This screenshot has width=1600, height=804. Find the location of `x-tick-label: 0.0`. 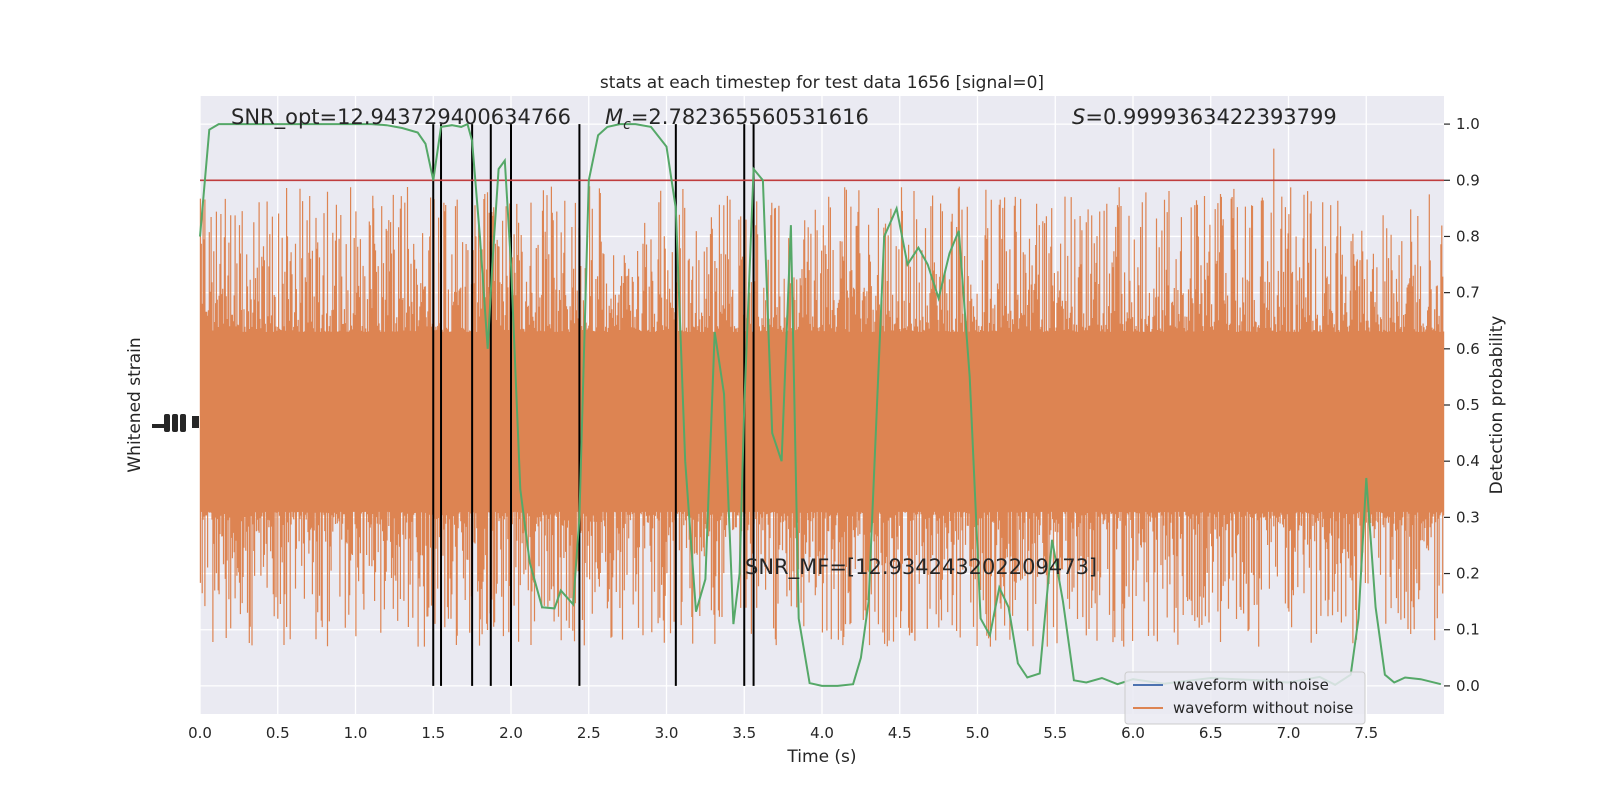

x-tick-label: 0.0 is located at coordinates (200, 733).